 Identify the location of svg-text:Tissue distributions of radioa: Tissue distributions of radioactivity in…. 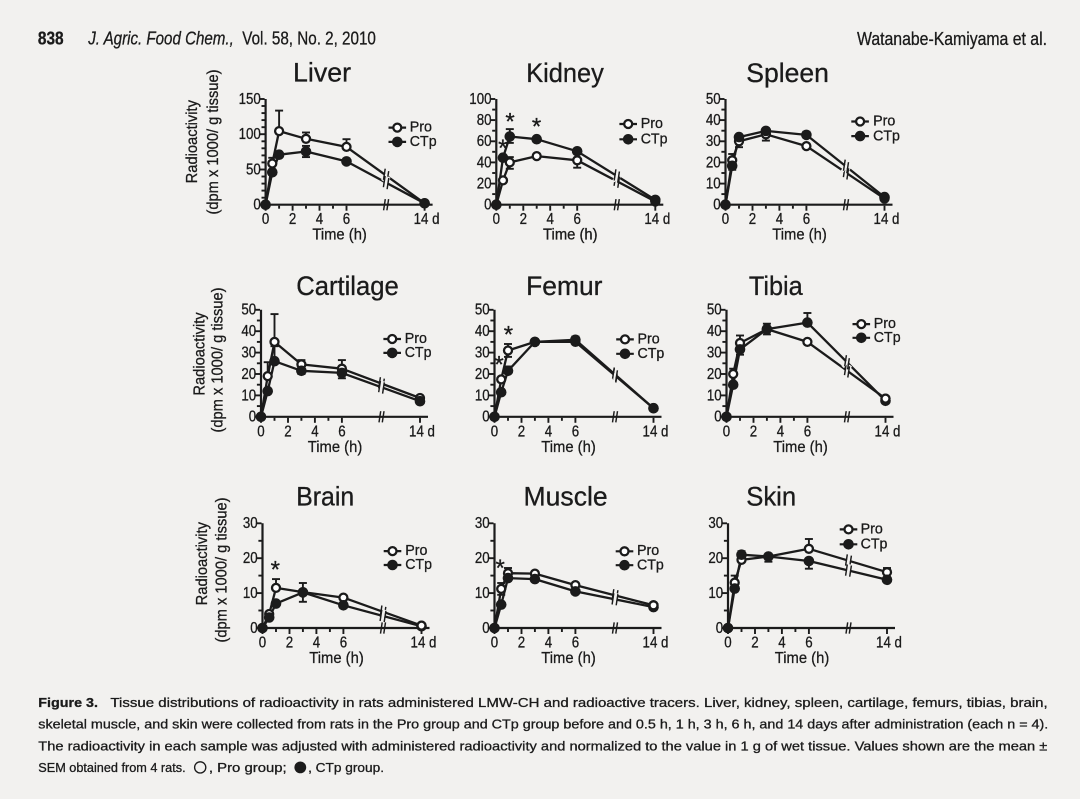
(578, 702).